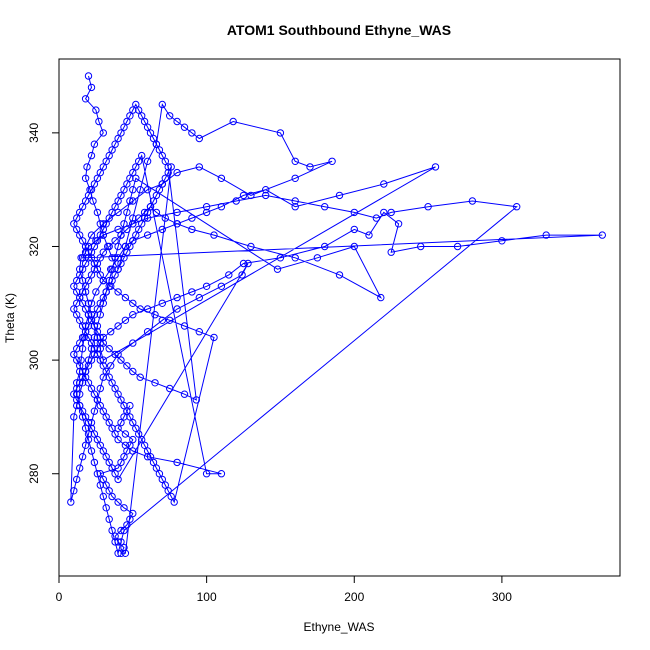 The image size is (650, 650). What do you see at coordinates (10, 318) in the screenshot?
I see `y-axis-label: Theta (K)` at bounding box center [10, 318].